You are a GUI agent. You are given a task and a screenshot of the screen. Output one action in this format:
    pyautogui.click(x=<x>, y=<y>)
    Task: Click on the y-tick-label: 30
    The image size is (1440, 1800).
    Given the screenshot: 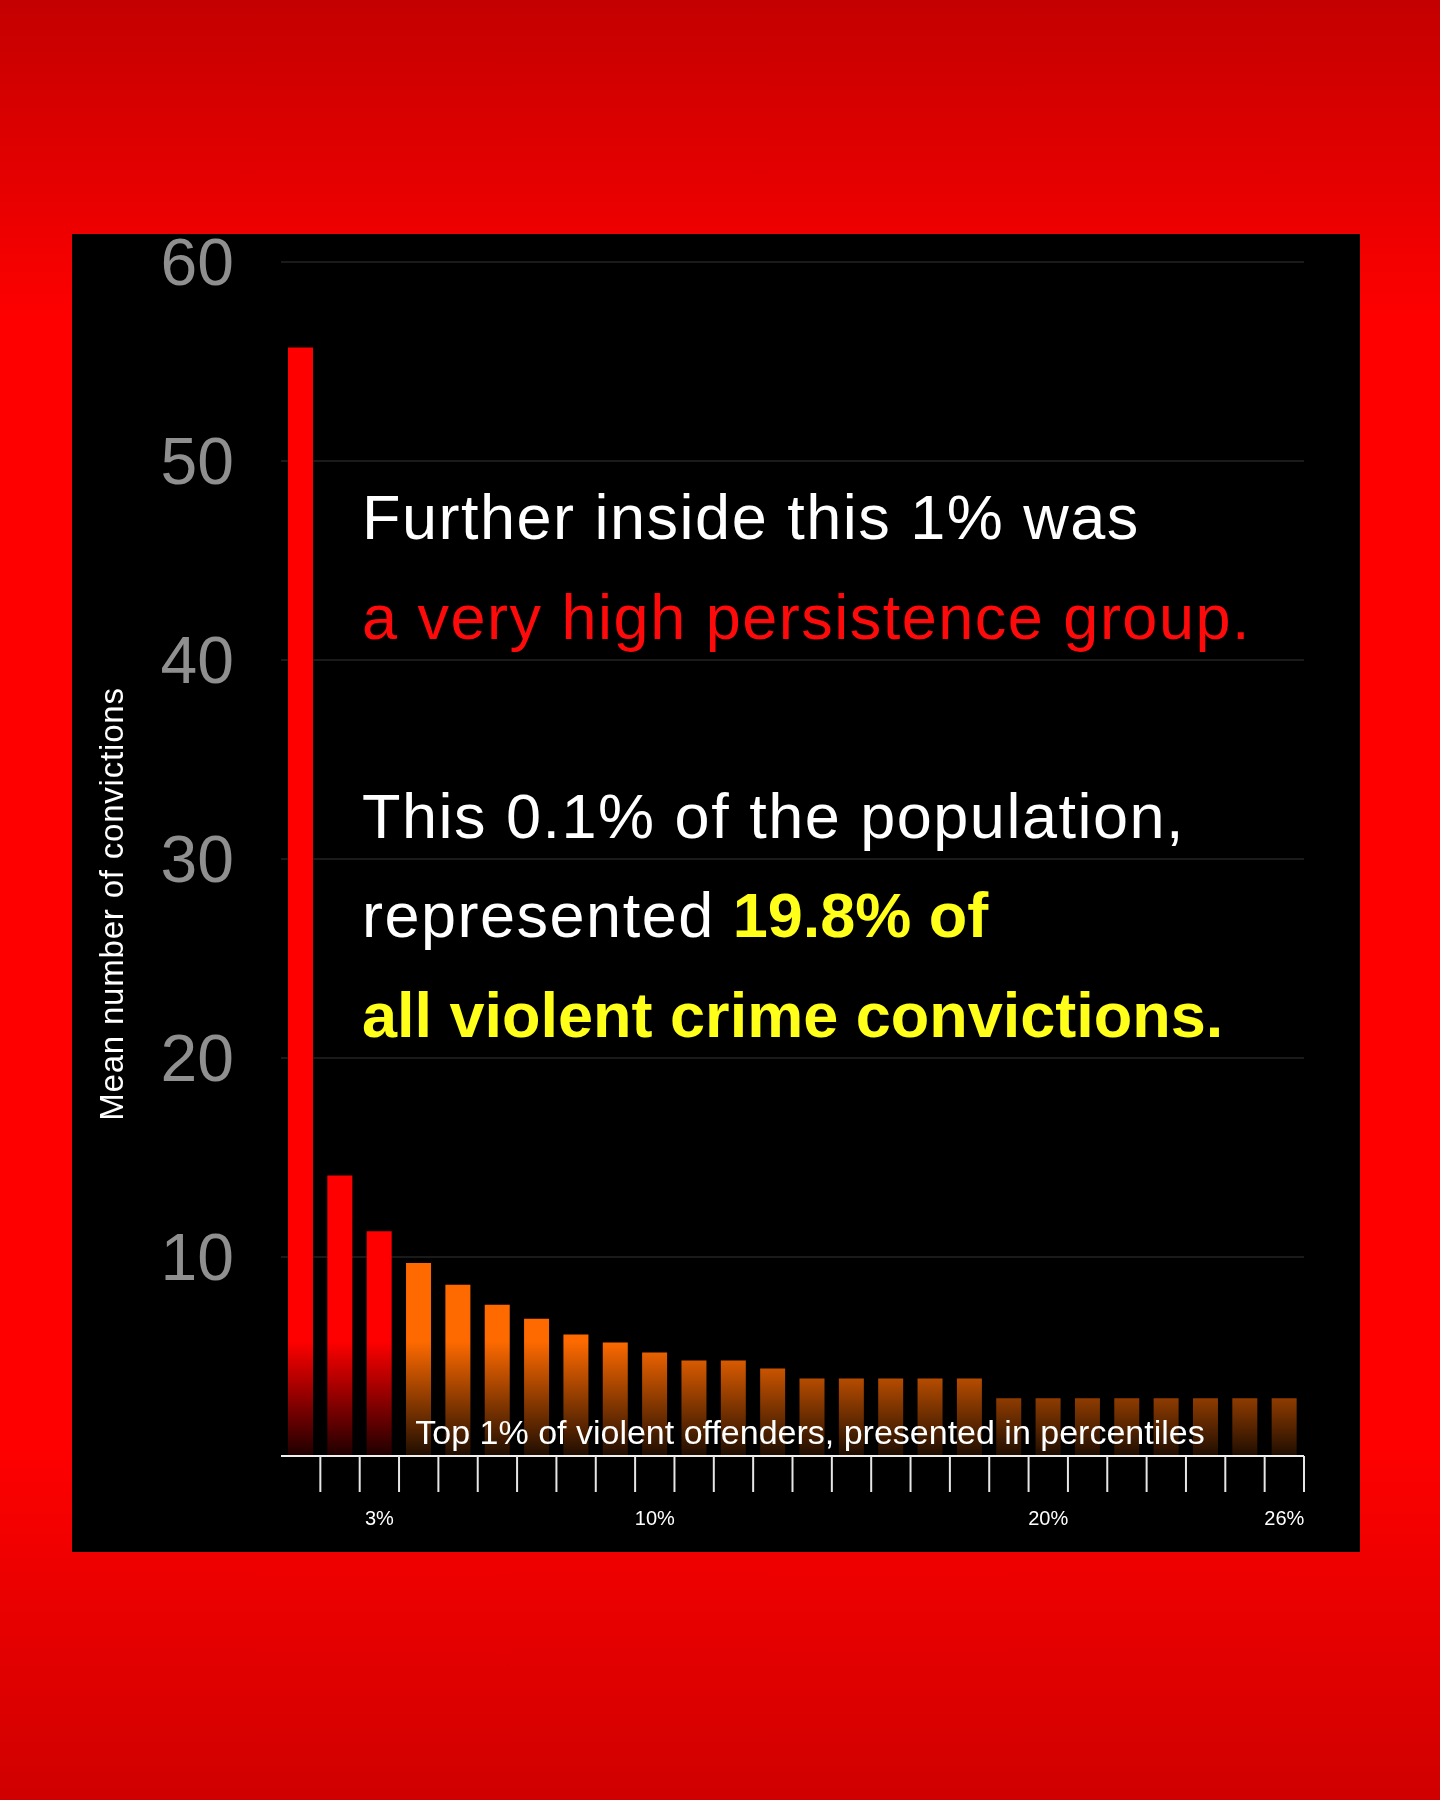 What is the action you would take?
    pyautogui.click(x=197, y=859)
    